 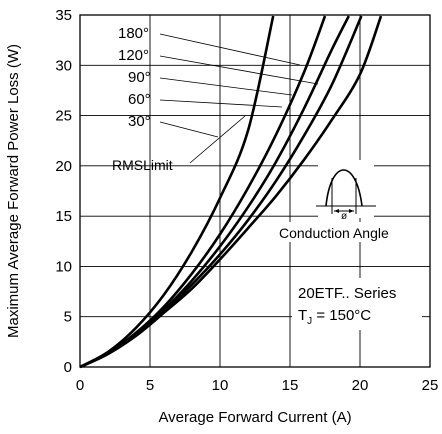 What do you see at coordinates (142, 165) in the screenshot?
I see `rms-limit-label: RMSLimit` at bounding box center [142, 165].